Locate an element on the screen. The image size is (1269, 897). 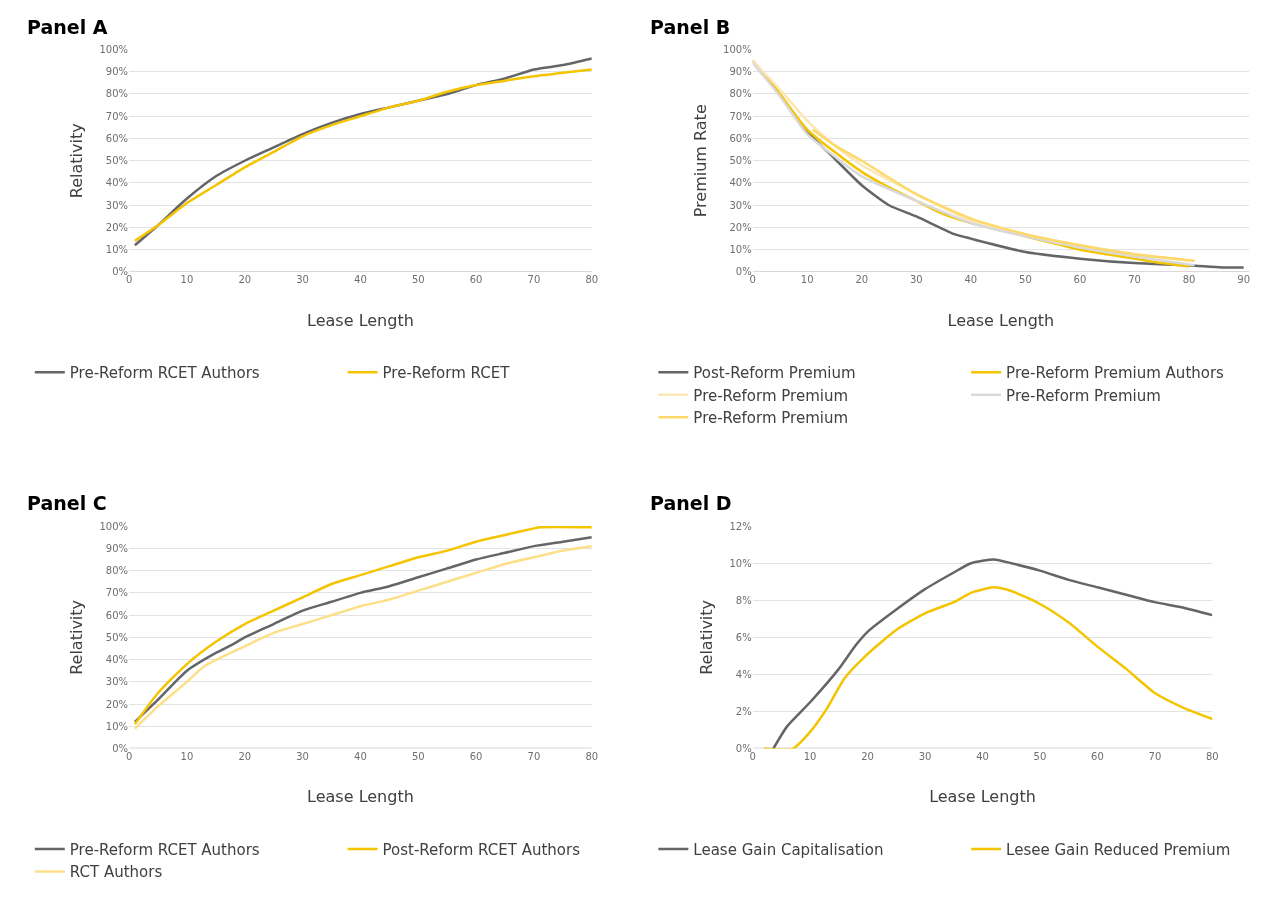
chart-title: Panel D is located at coordinates (691, 503).